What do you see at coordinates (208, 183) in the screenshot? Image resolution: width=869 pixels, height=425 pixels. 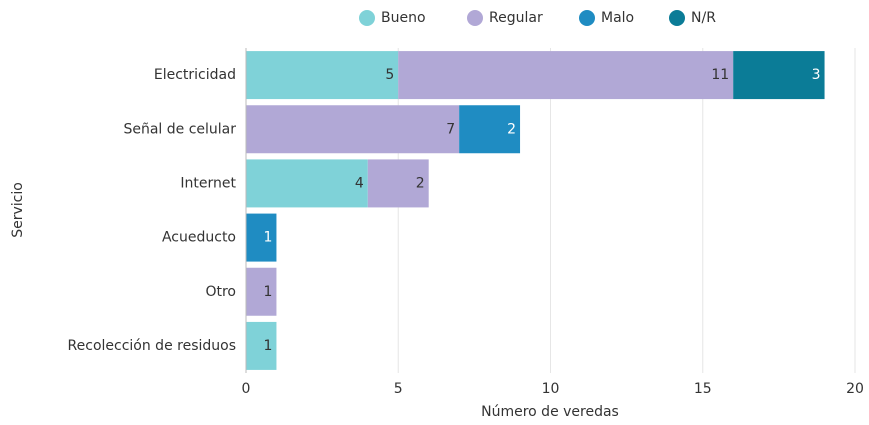 I see `y-tick-label: Internet` at bounding box center [208, 183].